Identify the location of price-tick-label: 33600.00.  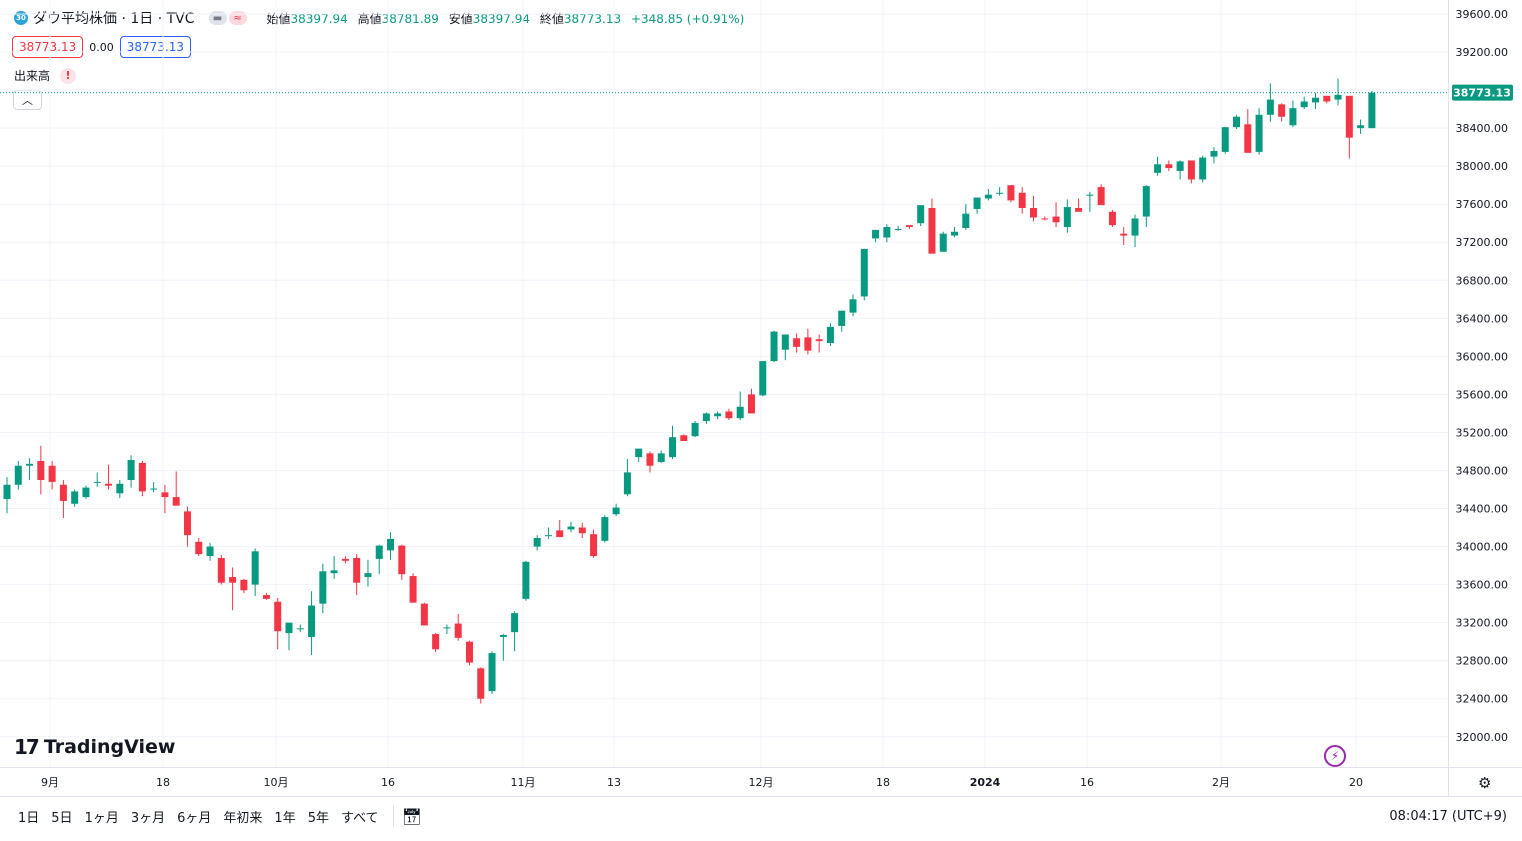
(1482, 585).